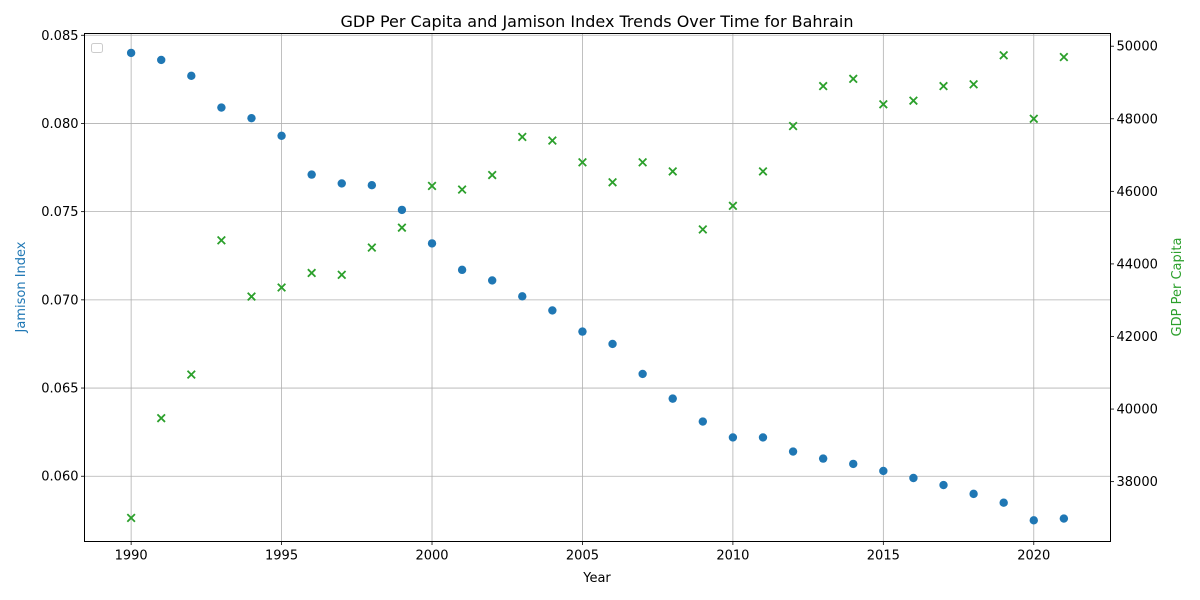 The image size is (1200, 600). Describe the element at coordinates (1137, 410) in the screenshot. I see `y-right-tick-label: 40000` at that location.